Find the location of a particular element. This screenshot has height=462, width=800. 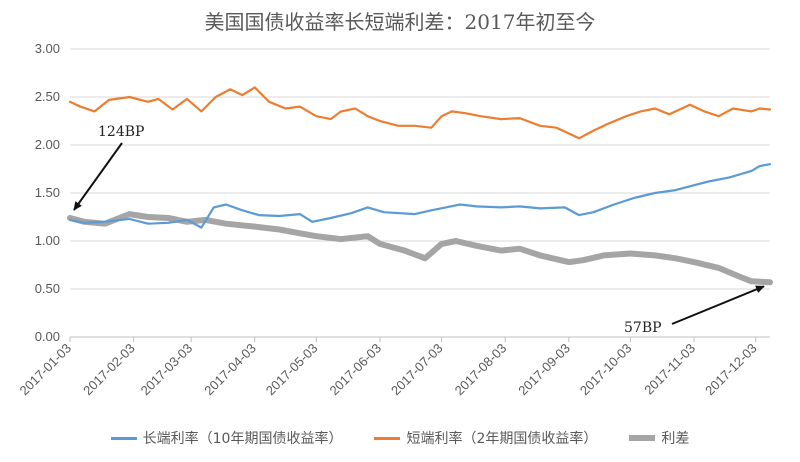

legend-swatch-spread is located at coordinates (642, 438).